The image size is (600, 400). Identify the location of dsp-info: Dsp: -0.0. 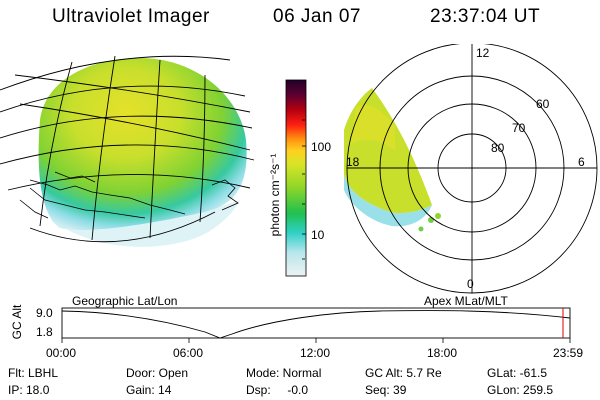
(277, 390).